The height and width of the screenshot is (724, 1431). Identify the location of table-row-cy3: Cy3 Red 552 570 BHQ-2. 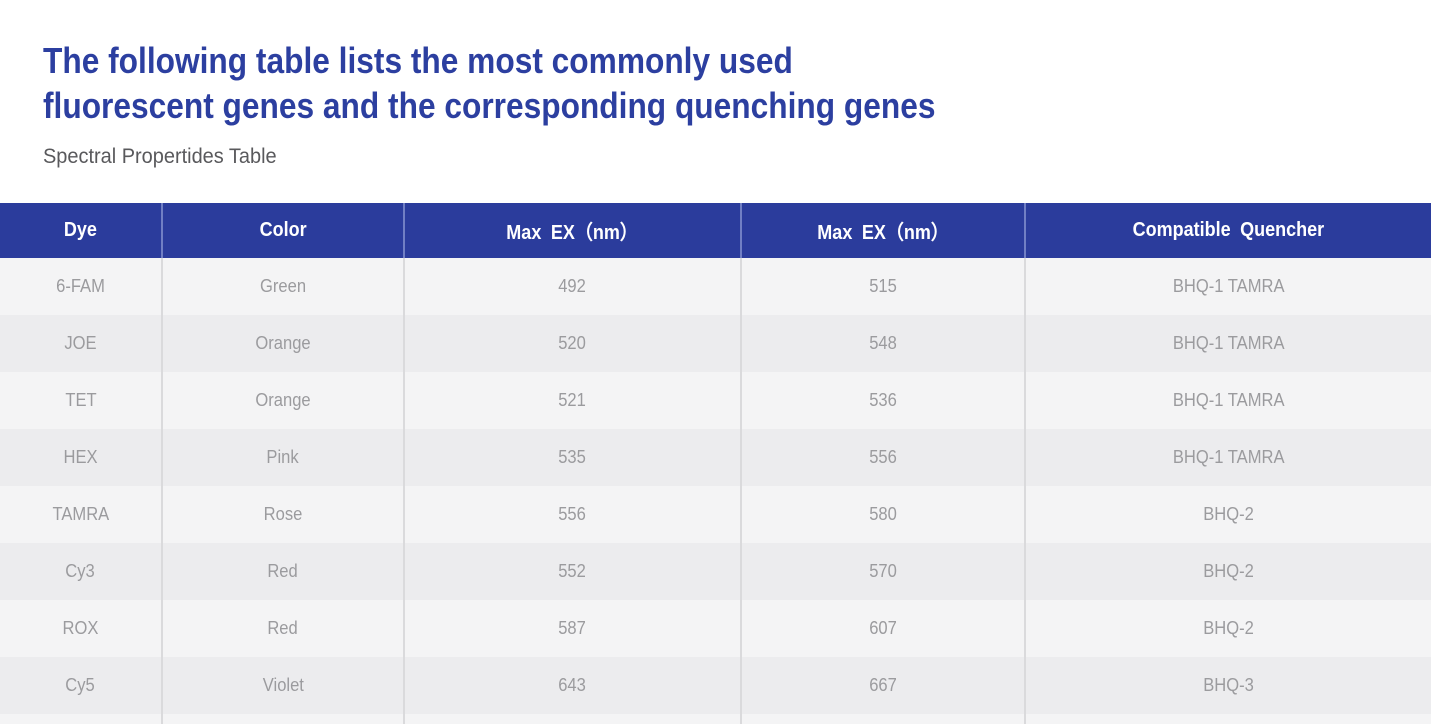
(715, 571).